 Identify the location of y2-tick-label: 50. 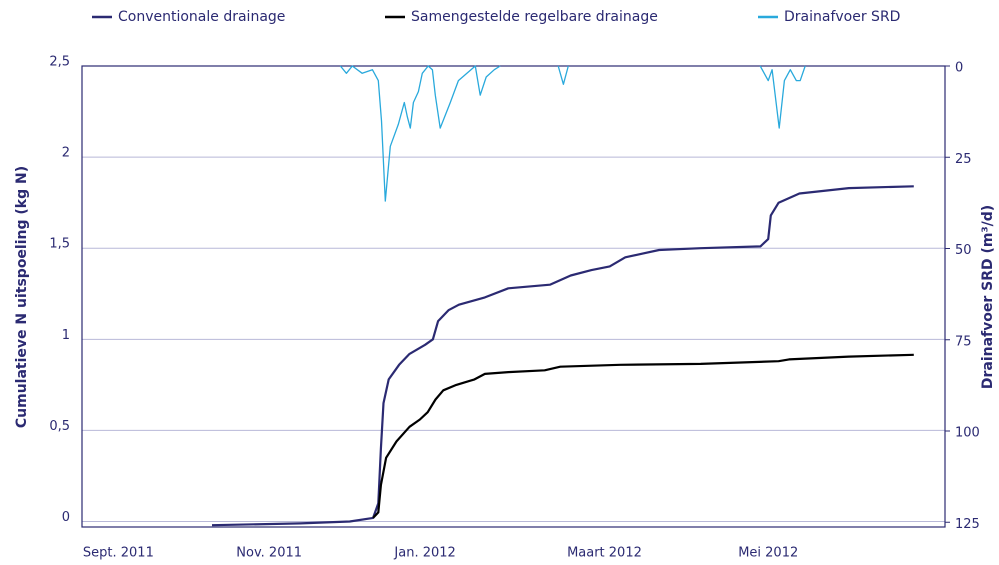
(963, 250).